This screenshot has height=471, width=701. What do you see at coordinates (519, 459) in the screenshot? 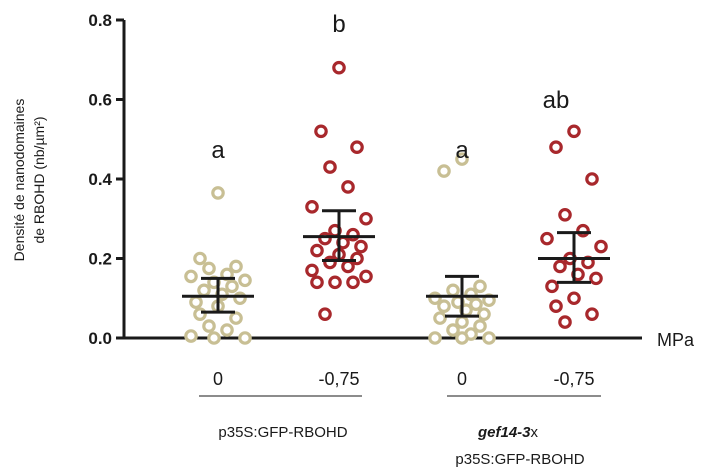
I see `group-label-2-line2: p35S:GFP-RBOHD` at bounding box center [519, 459].